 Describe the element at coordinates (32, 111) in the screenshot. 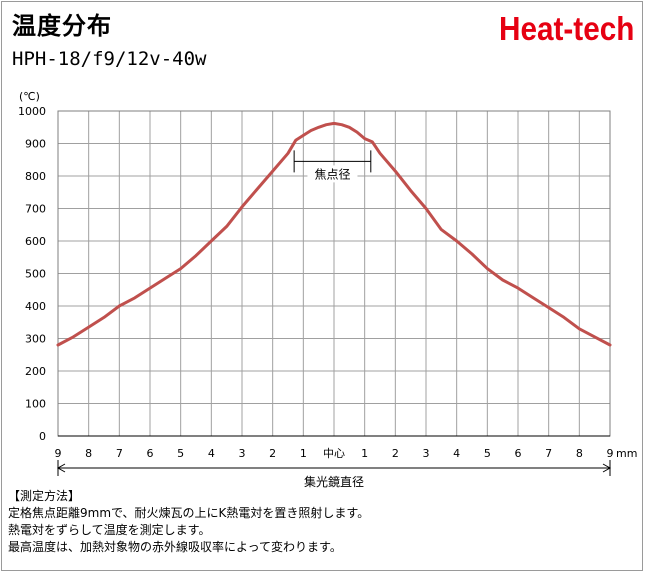

I see `y-tick-label: 1000` at that location.